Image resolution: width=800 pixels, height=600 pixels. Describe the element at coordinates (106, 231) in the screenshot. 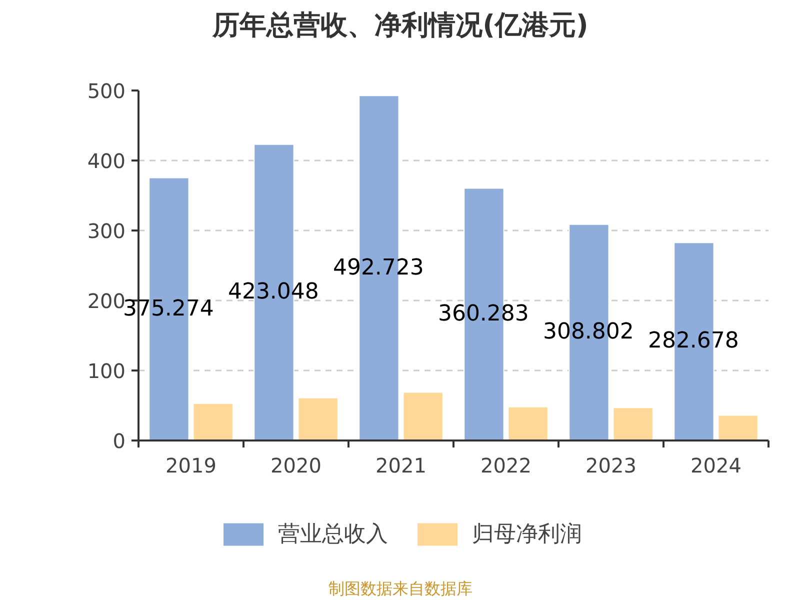

I see `y-tick-label: 300` at that location.